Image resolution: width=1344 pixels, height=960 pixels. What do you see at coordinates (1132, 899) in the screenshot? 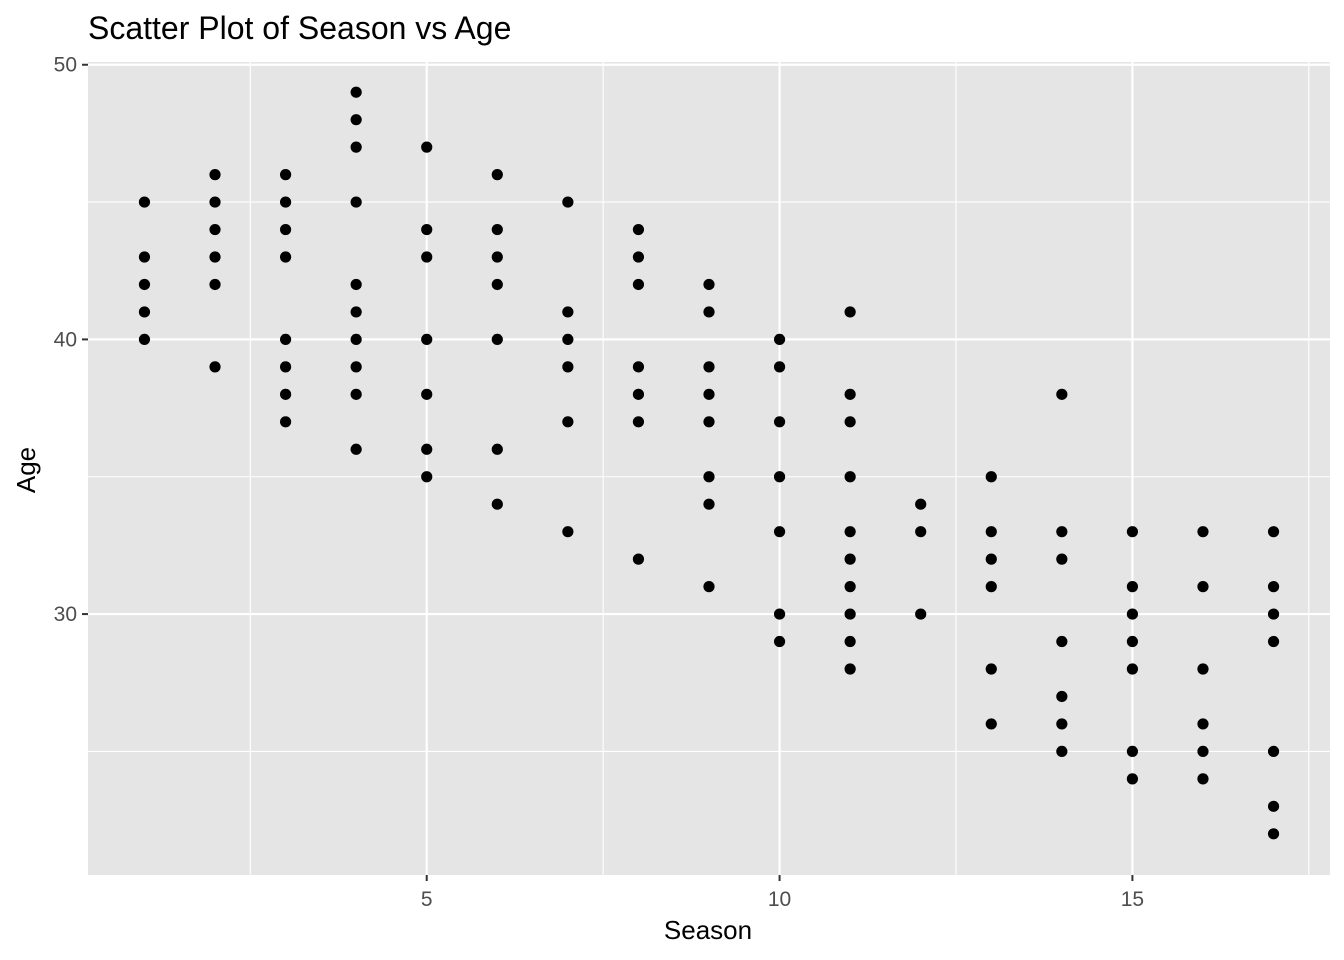
I see `x-tick-label: 15` at bounding box center [1132, 899].